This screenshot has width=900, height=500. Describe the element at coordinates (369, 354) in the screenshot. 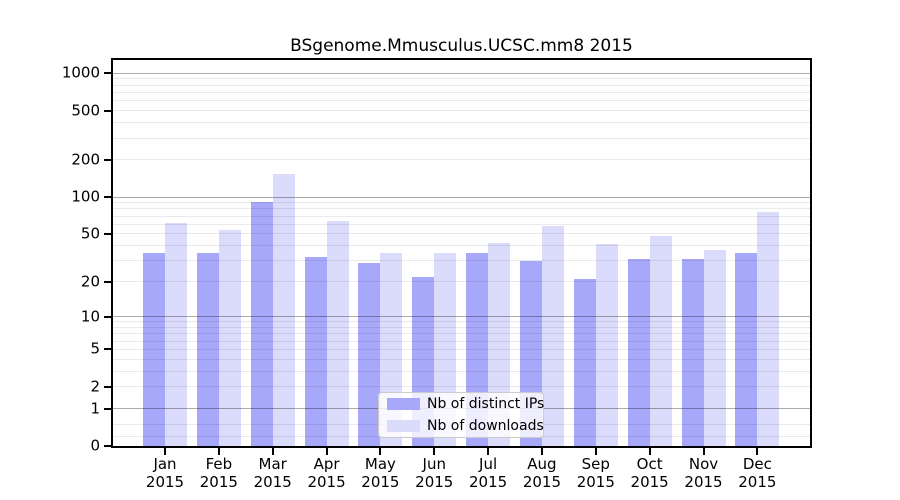

I see `bar-nb-of-distinct-ips-may` at that location.